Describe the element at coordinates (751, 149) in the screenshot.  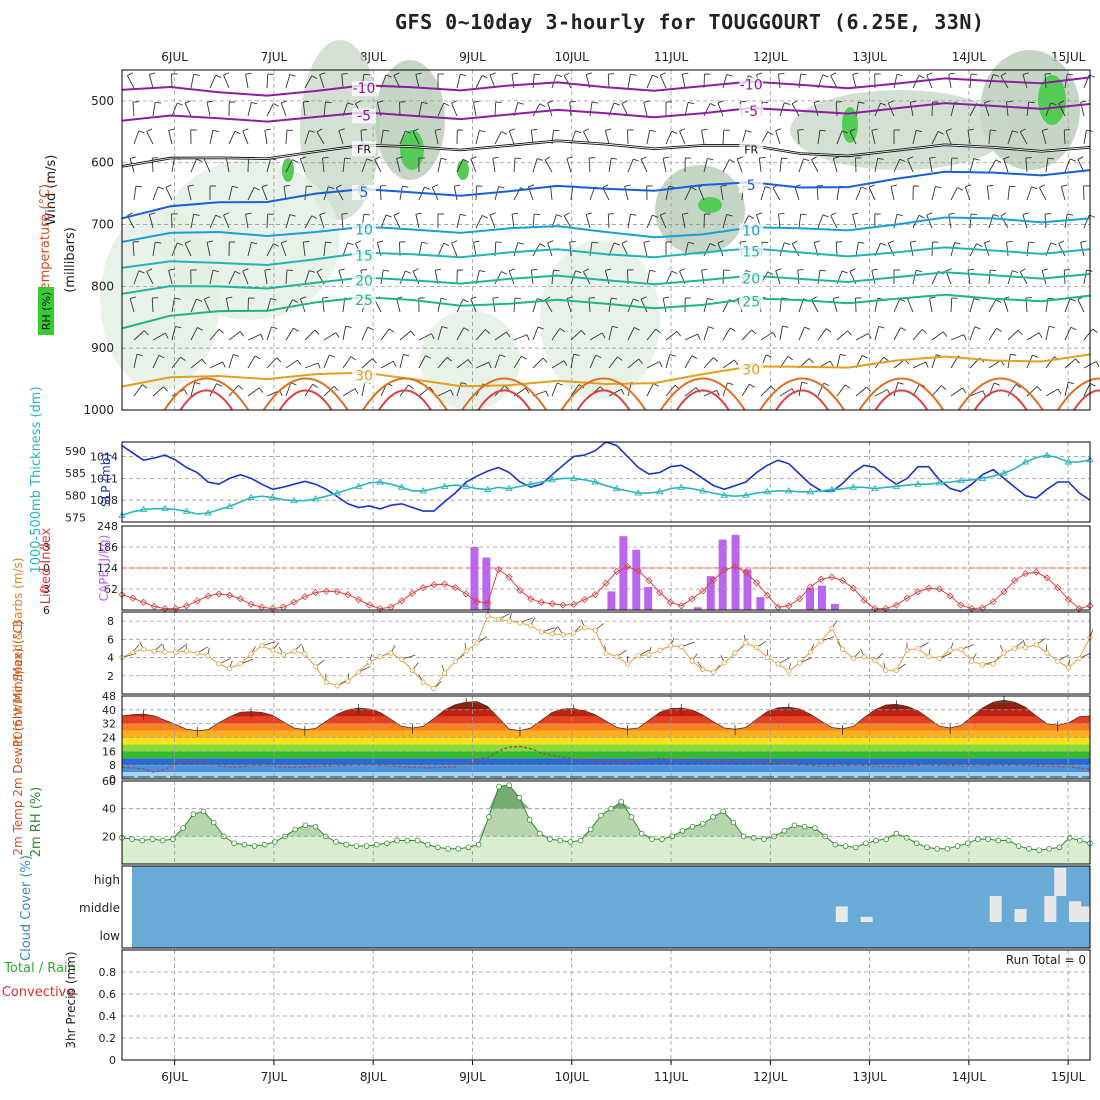
I see `temperature-contour-label: FR` at that location.